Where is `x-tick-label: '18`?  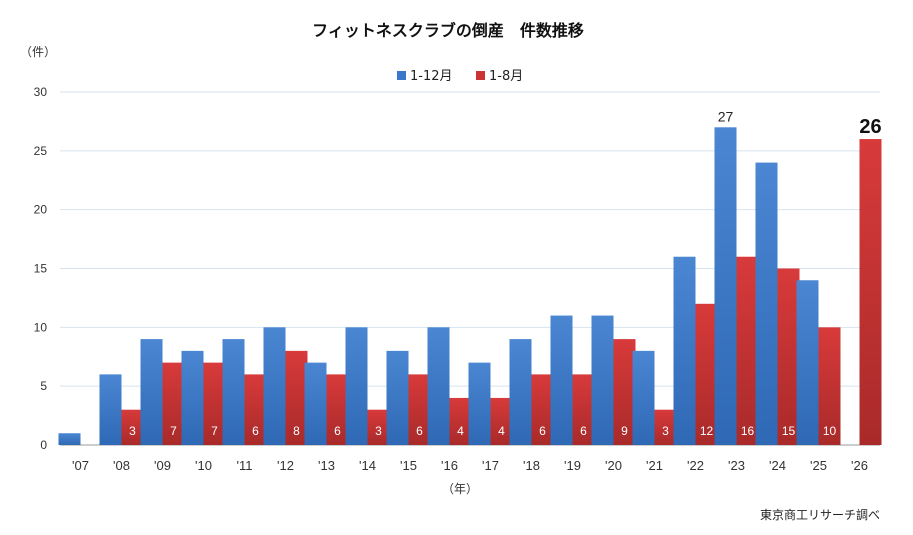 x-tick-label: '18 is located at coordinates (531, 465).